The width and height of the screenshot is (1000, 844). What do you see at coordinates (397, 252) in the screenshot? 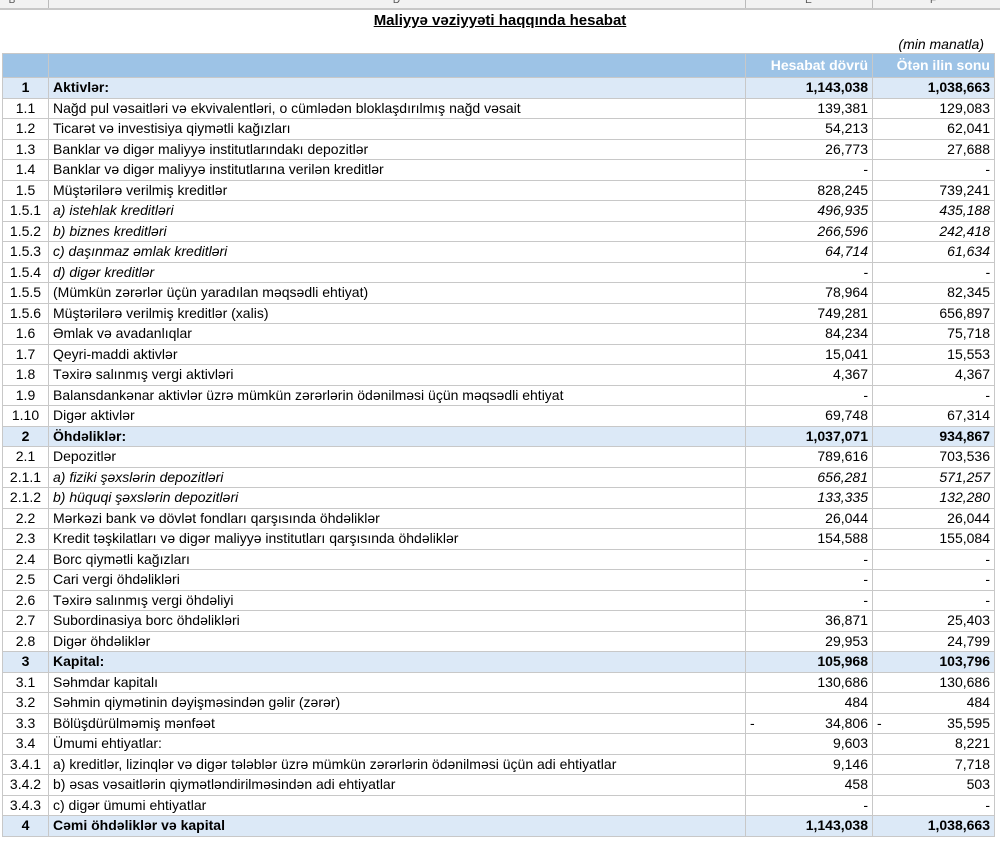
I see `row-description-cell: c) daşınmaz əmlak kreditləri` at bounding box center [397, 252].